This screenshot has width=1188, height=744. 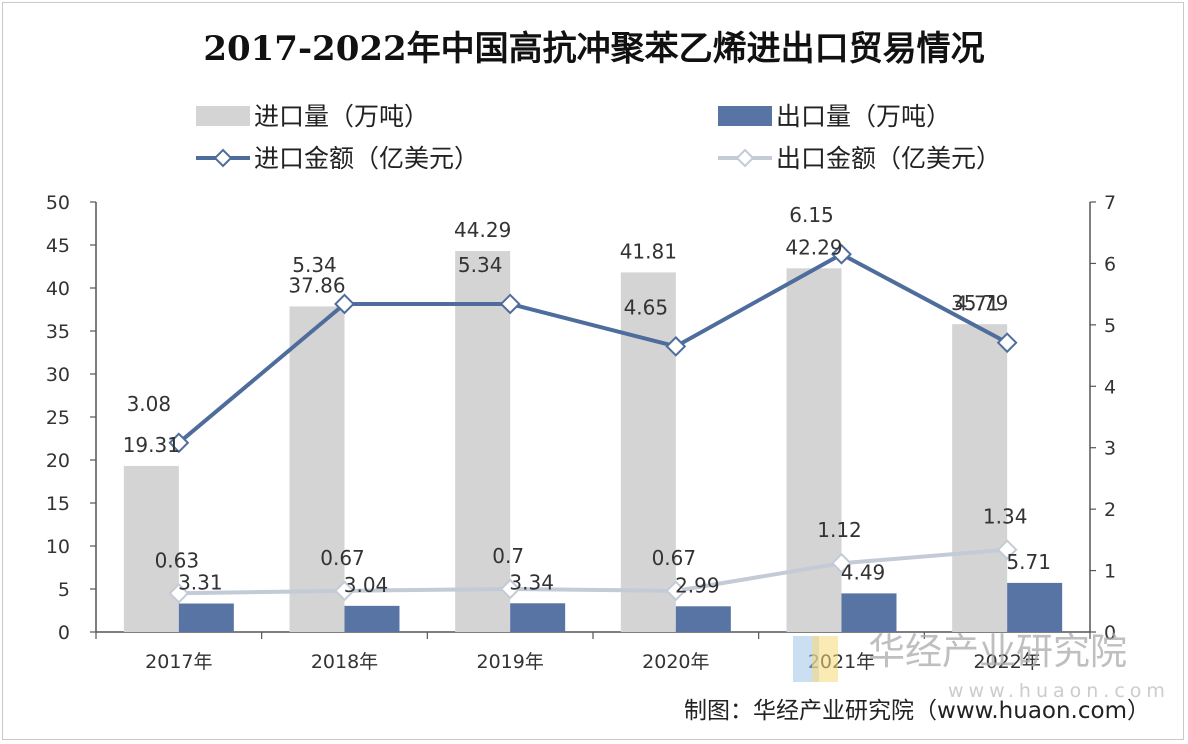 I want to click on label-export-volume: 3.04, so click(x=366, y=585).